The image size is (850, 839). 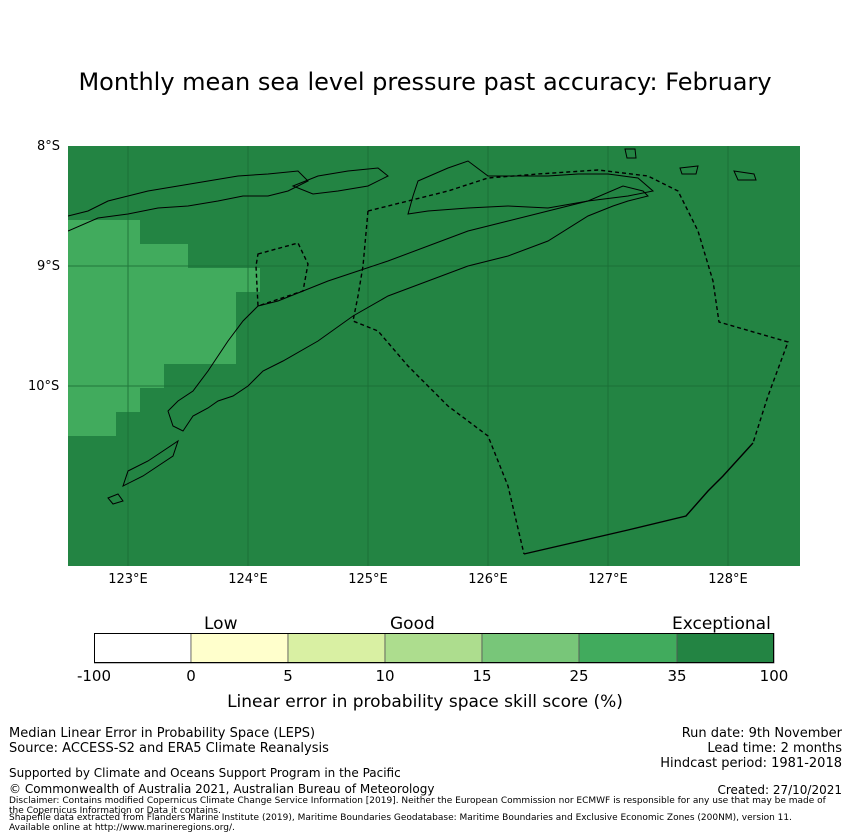 I want to click on colorbar-tick: 5, so click(x=288, y=676).